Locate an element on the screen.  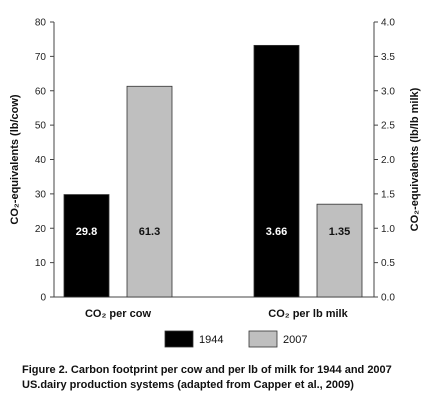
legend-label-2007: 2007 is located at coordinates (295, 340).